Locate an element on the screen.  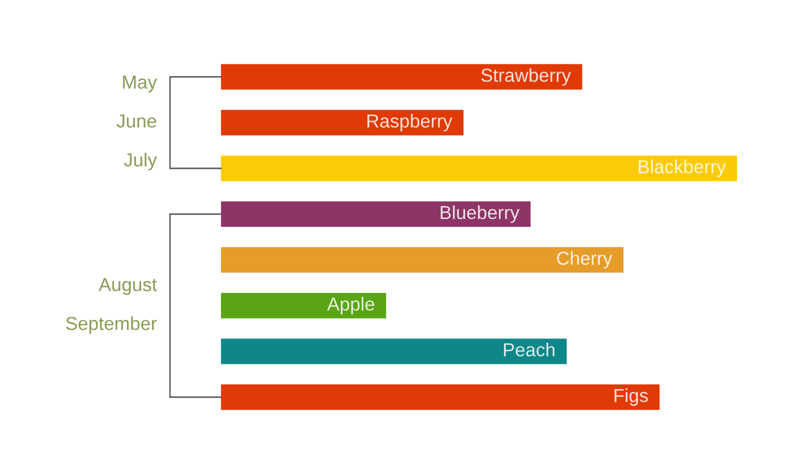
text: September is located at coordinates (111, 325).